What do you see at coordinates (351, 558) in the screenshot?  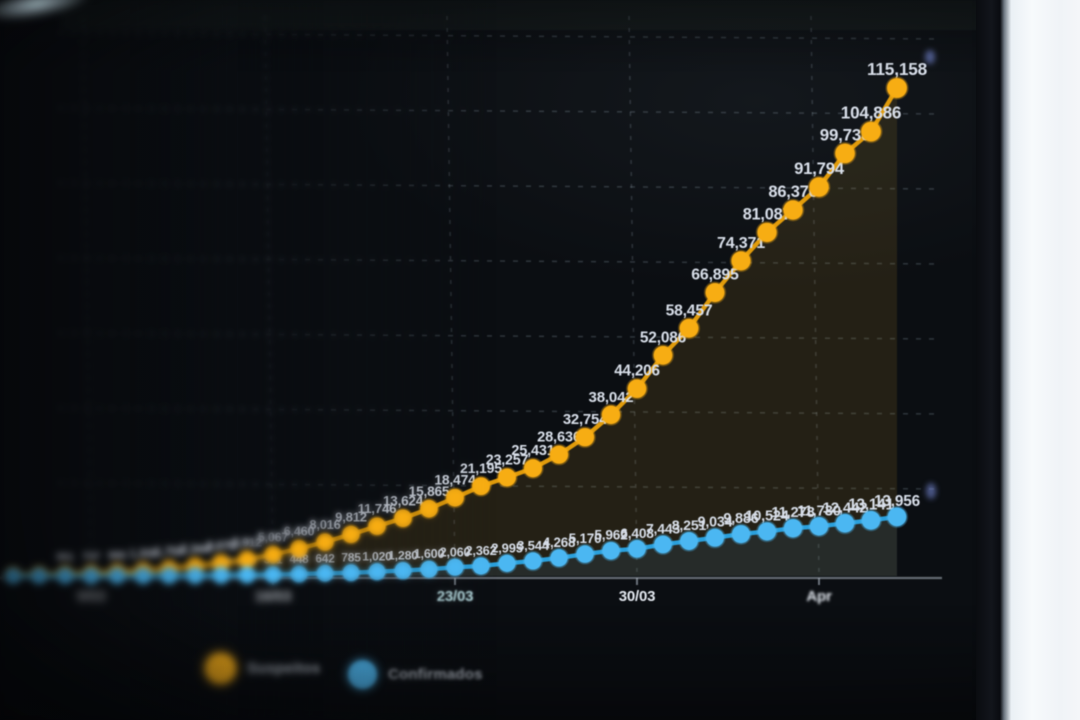 I see `data-label-confirmados: 785` at bounding box center [351, 558].